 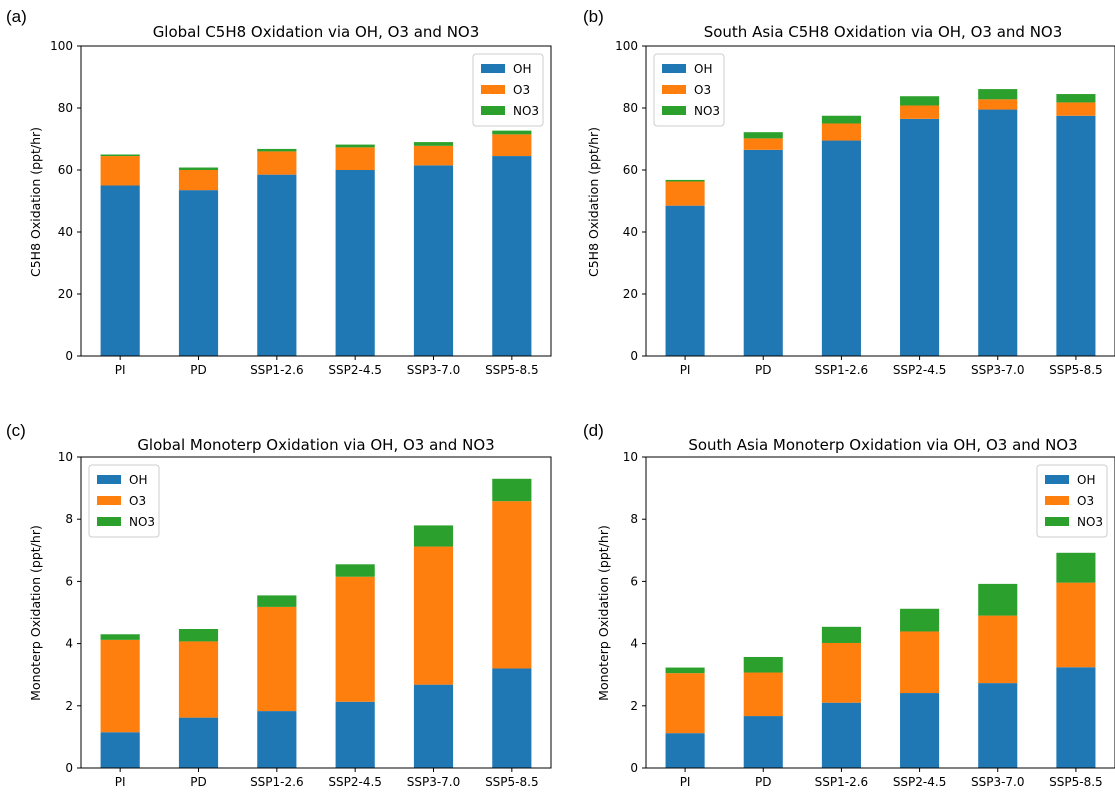 What do you see at coordinates (630, 108) in the screenshot?
I see `y-tick-label: 80` at bounding box center [630, 108].